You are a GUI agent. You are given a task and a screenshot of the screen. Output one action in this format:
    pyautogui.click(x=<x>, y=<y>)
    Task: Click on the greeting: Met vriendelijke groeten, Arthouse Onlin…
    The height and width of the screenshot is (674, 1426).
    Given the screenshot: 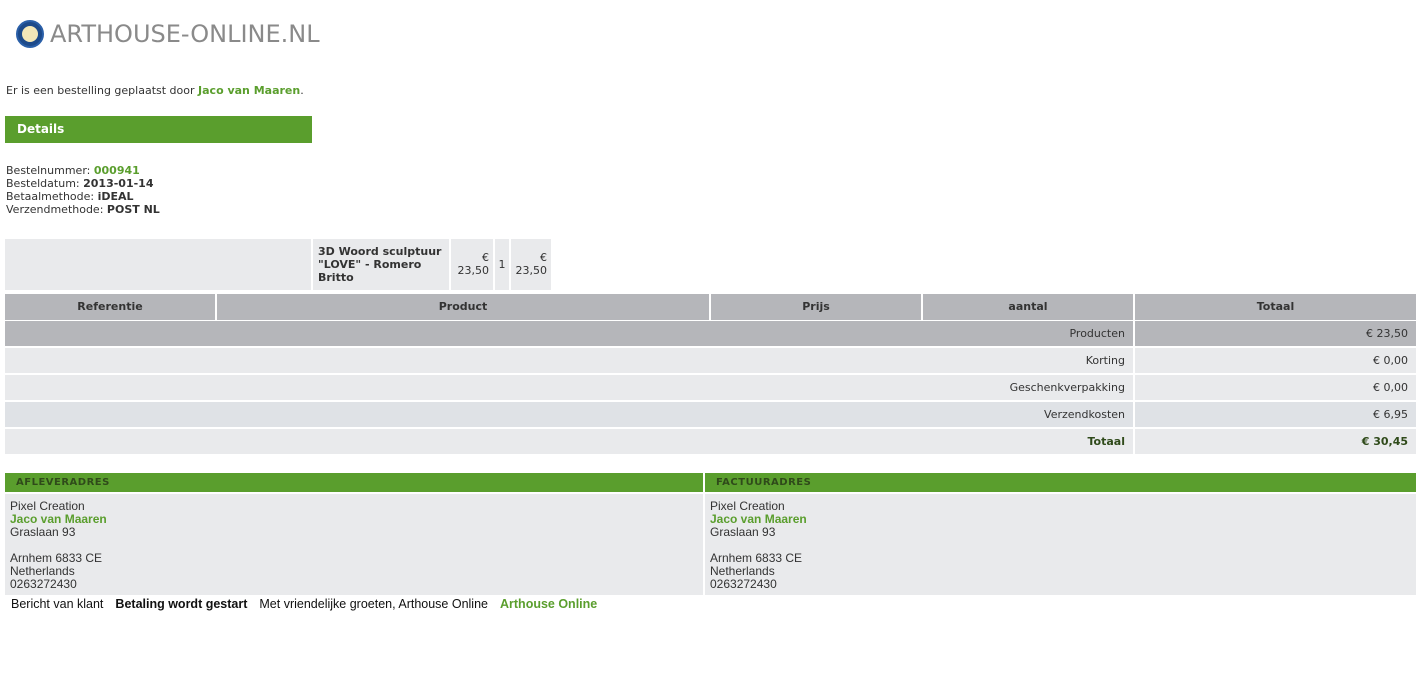 What is the action you would take?
    pyautogui.click(x=373, y=604)
    